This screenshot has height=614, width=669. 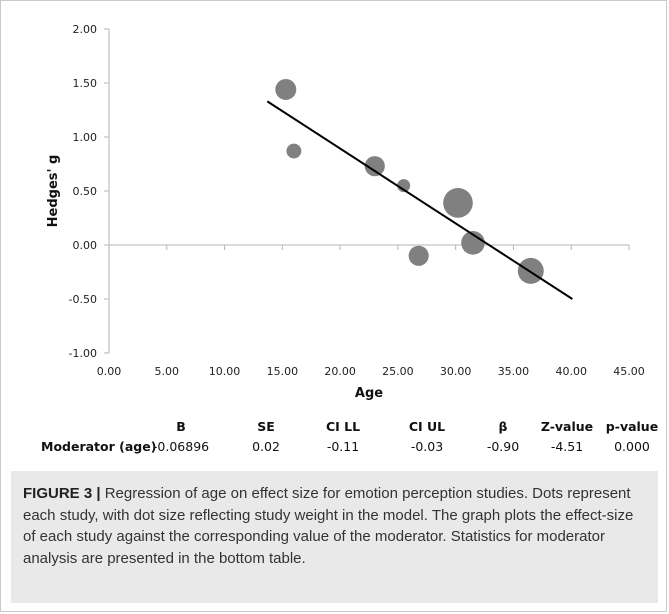 What do you see at coordinates (225, 371) in the screenshot?
I see `x-tick-label: 10.00` at bounding box center [225, 371].